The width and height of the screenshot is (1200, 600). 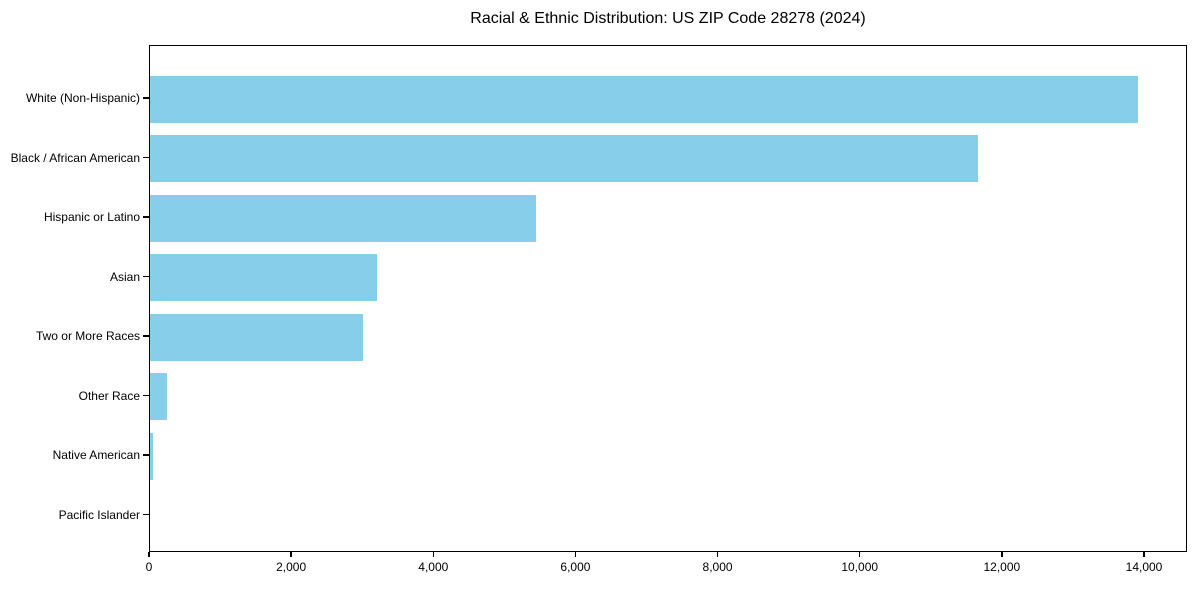 I want to click on bar-two-or-more-races, so click(x=257, y=337).